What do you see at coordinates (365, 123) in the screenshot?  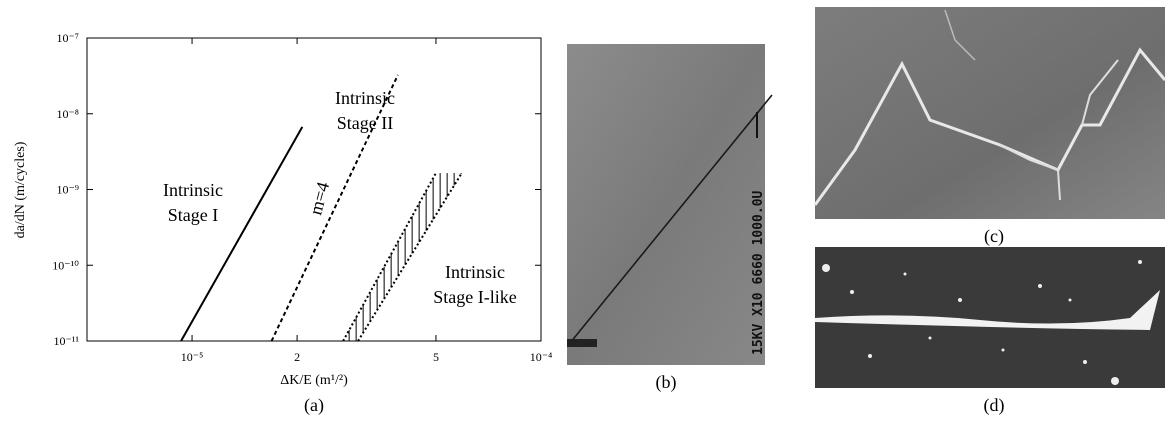 I see `annotation: Stage II` at bounding box center [365, 123].